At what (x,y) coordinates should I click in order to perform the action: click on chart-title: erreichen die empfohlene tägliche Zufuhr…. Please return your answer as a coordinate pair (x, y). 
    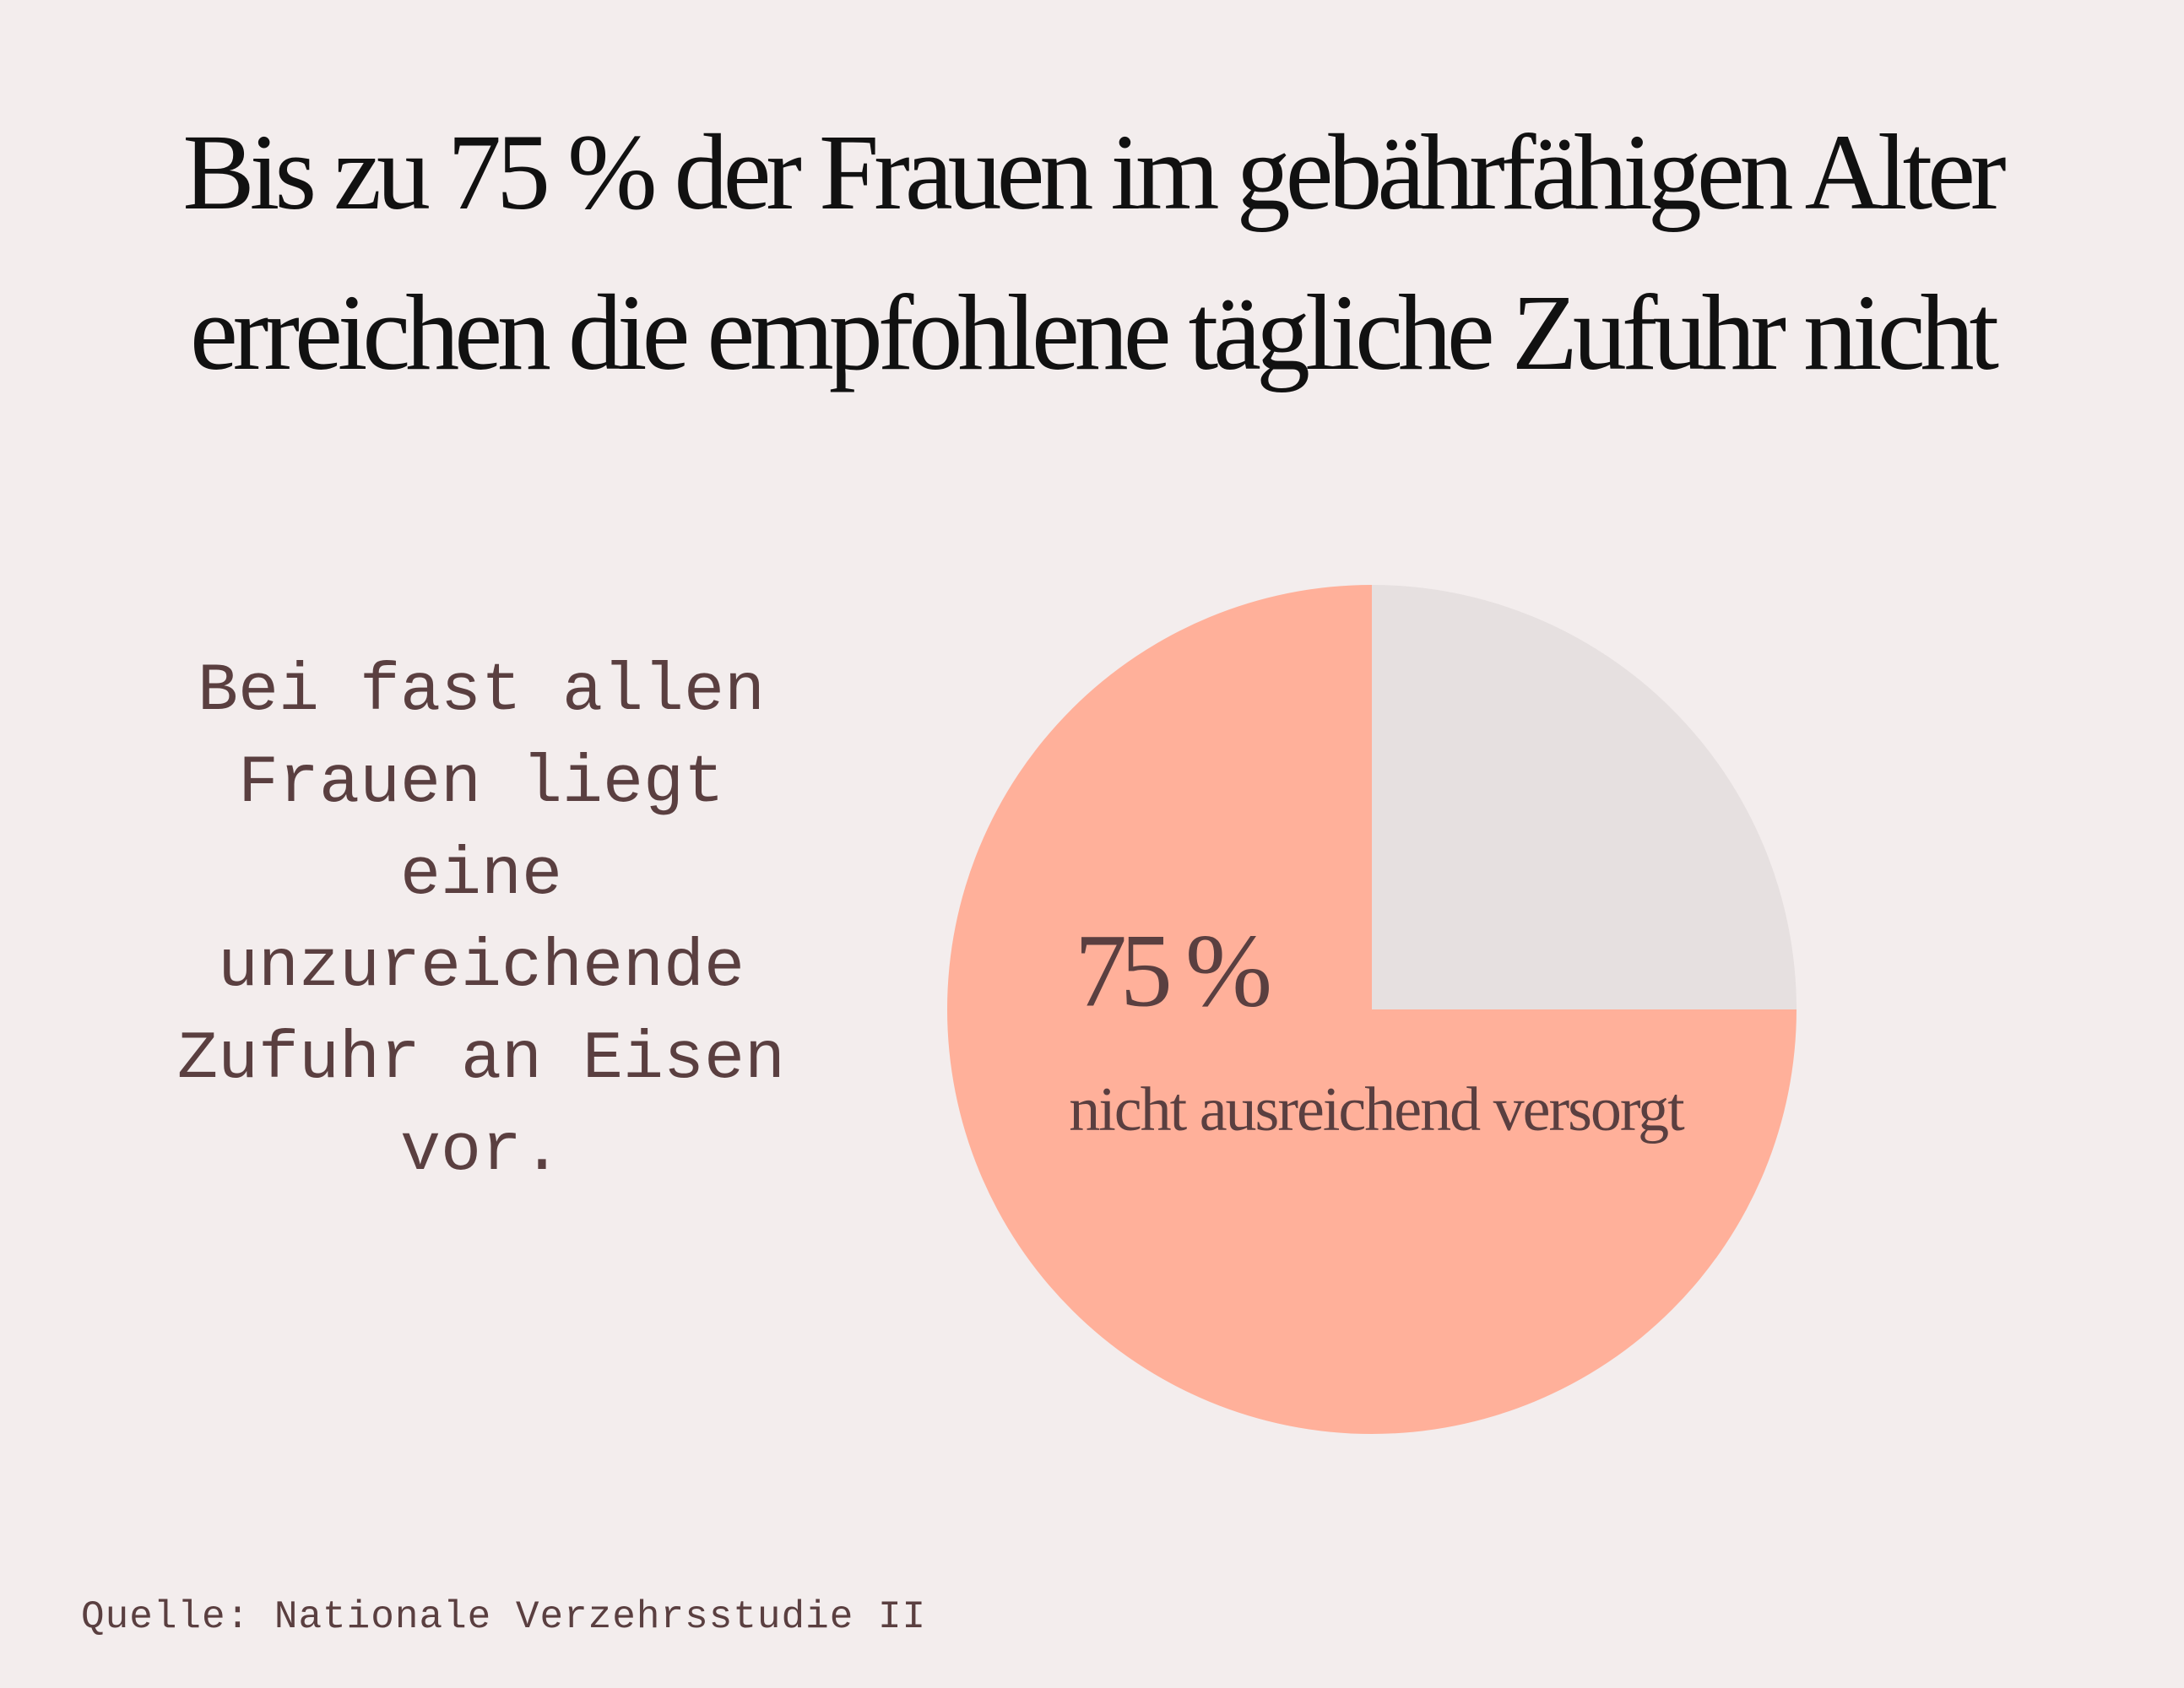
    Looking at the image, I should click on (1094, 332).